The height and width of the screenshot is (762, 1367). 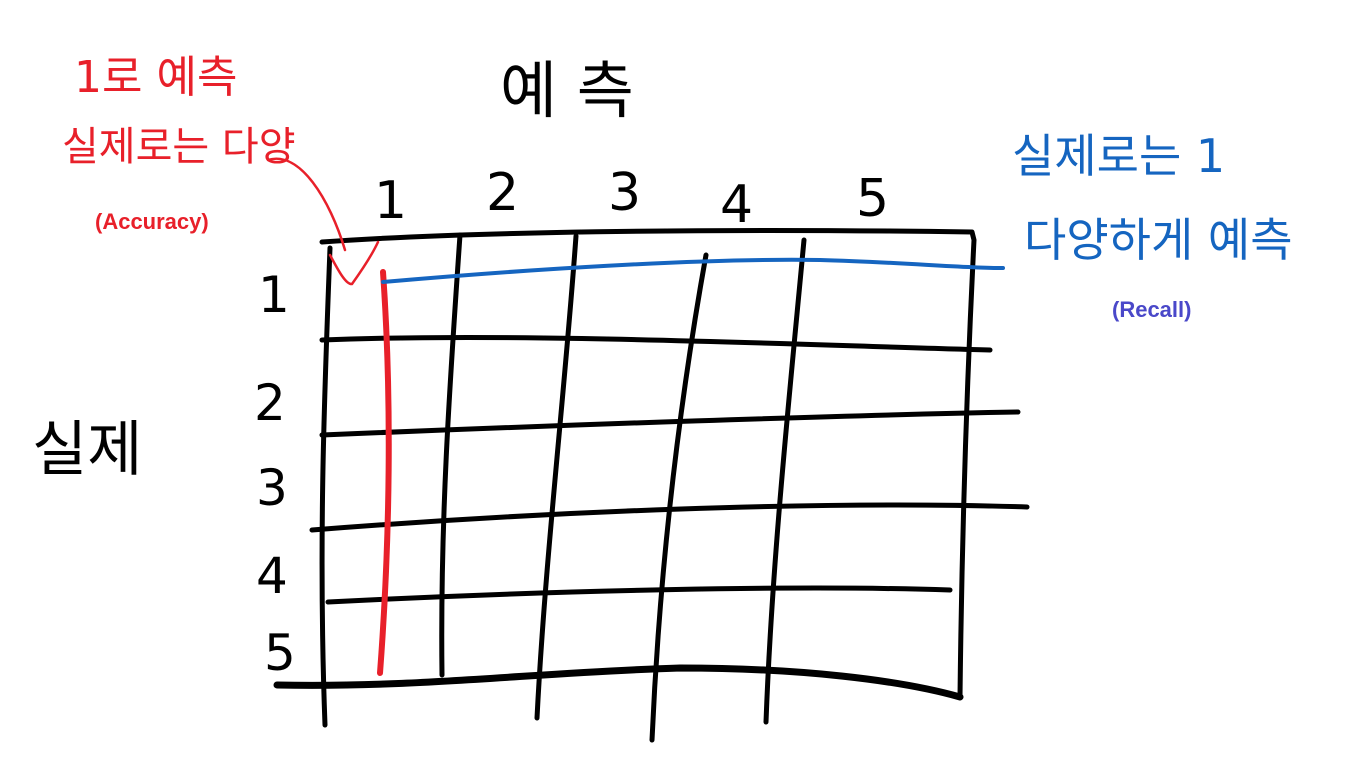 What do you see at coordinates (179, 147) in the screenshot?
I see `red-note-line-2: 실제로는 다양` at bounding box center [179, 147].